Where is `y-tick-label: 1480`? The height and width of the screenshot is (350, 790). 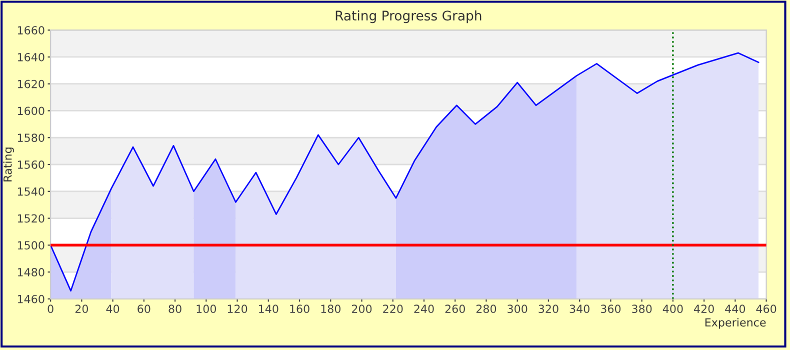
y-tick-label: 1480 is located at coordinates (31, 272).